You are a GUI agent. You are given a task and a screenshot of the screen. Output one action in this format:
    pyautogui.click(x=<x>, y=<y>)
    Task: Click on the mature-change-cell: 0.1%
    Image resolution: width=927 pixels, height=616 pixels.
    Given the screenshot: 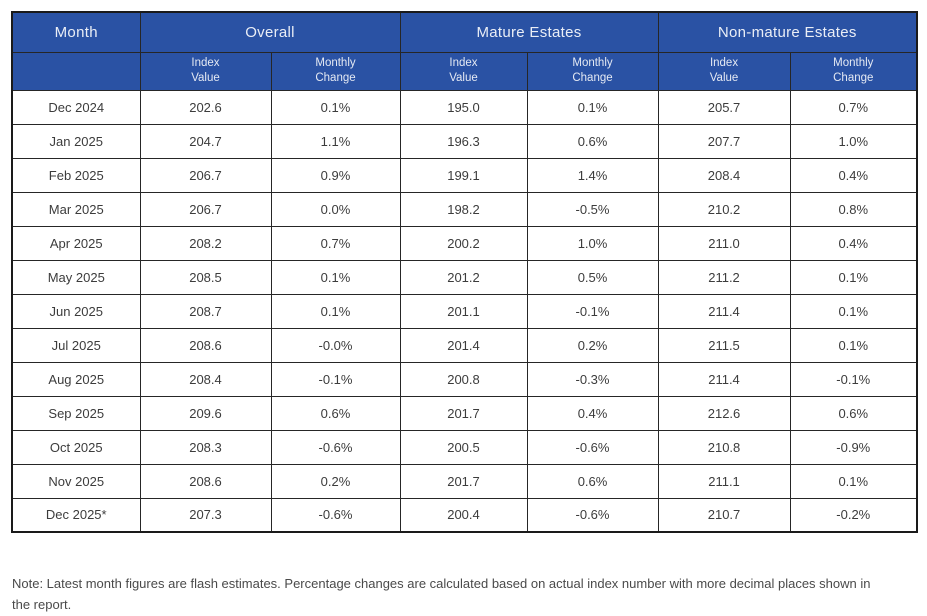 What is the action you would take?
    pyautogui.click(x=592, y=107)
    